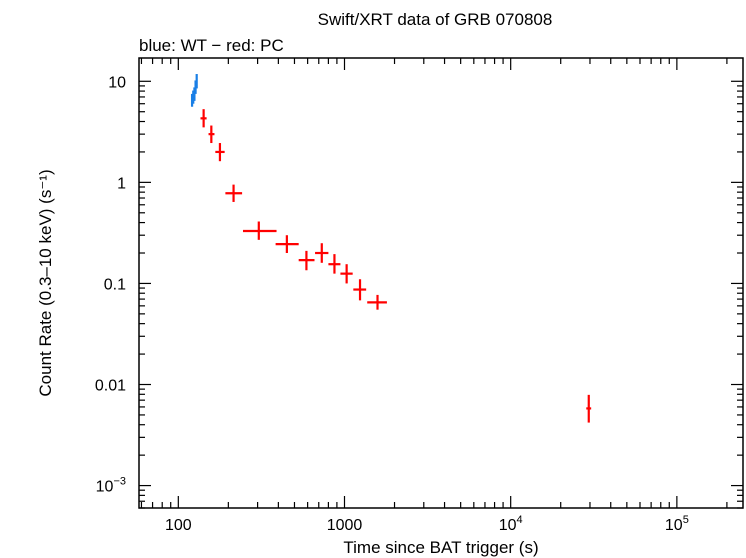 The image size is (746, 558). I want to click on x-tick-label: 1000, so click(345, 525).